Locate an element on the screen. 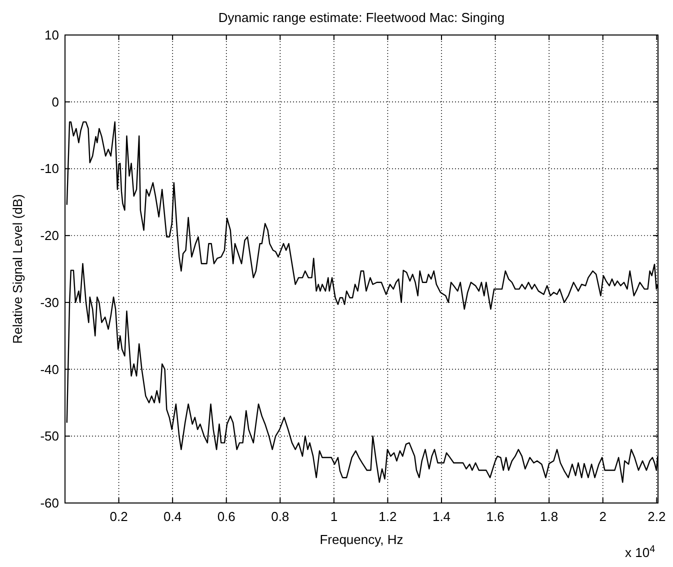  y-tick-label: 10 is located at coordinates (51, 35).